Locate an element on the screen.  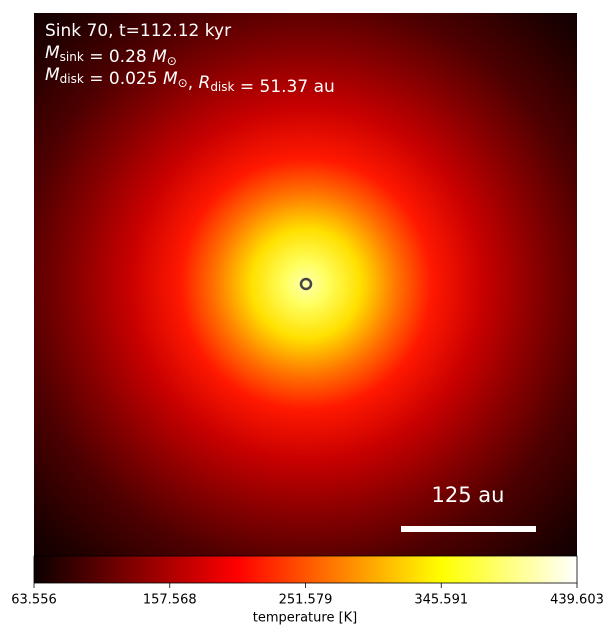
tick-label: 345.591 is located at coordinates (441, 600).